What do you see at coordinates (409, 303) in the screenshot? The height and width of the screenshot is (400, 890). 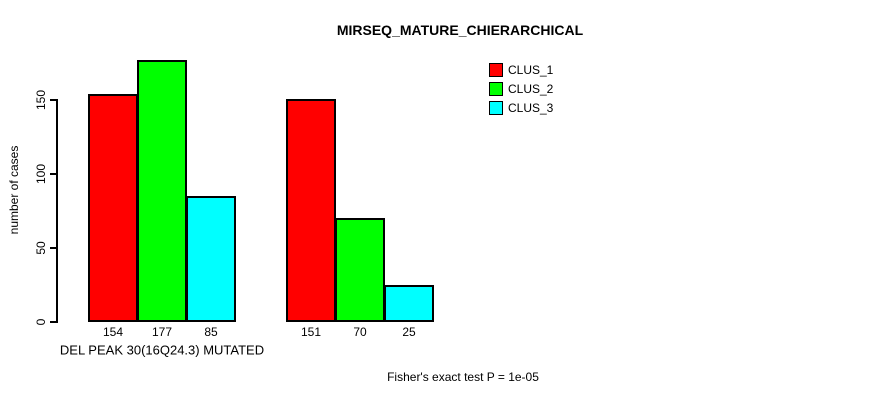 I see `bar-clus_3-group2` at bounding box center [409, 303].